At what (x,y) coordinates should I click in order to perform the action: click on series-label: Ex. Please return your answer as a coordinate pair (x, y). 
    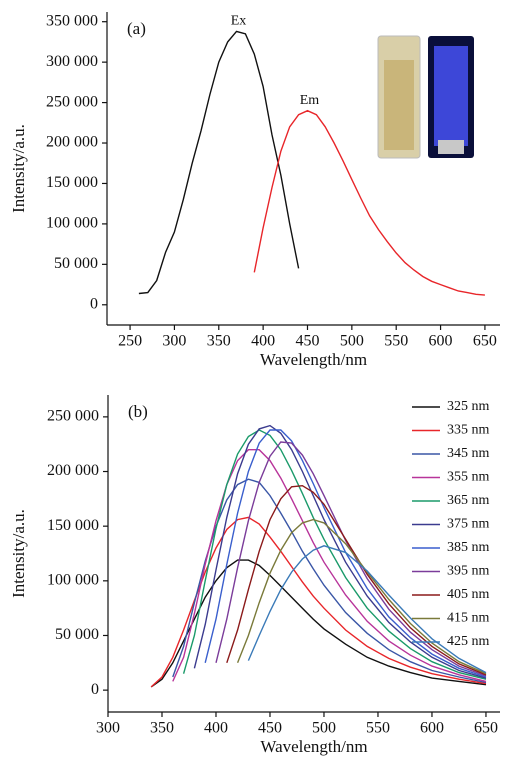
    Looking at the image, I should click on (239, 21).